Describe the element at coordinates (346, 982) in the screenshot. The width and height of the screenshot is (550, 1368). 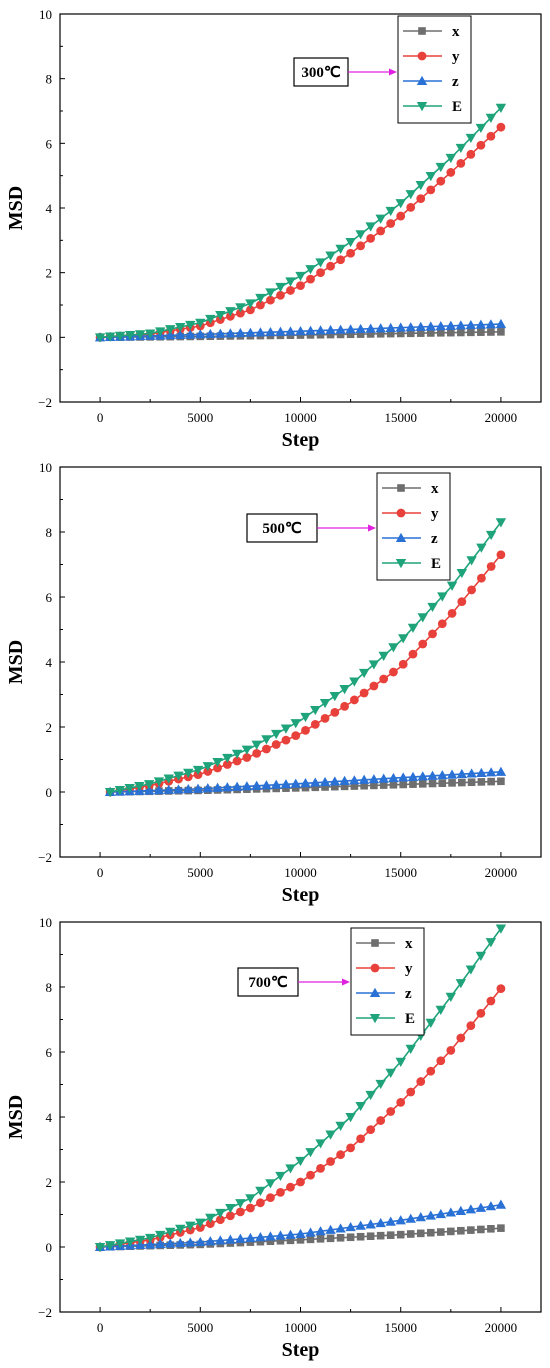
I see `annotation-arrowhead` at that location.